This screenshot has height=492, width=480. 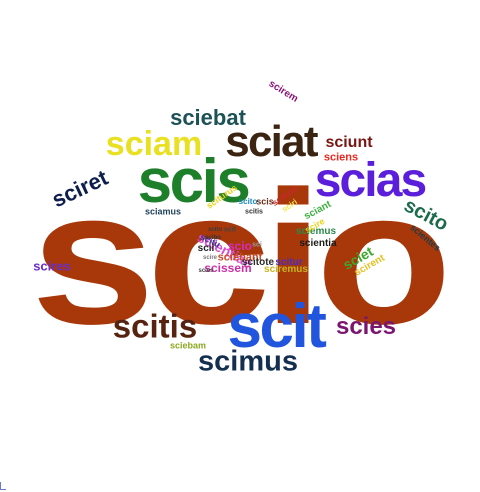 I want to click on cloud-word-scit: scit, so click(x=277, y=326).